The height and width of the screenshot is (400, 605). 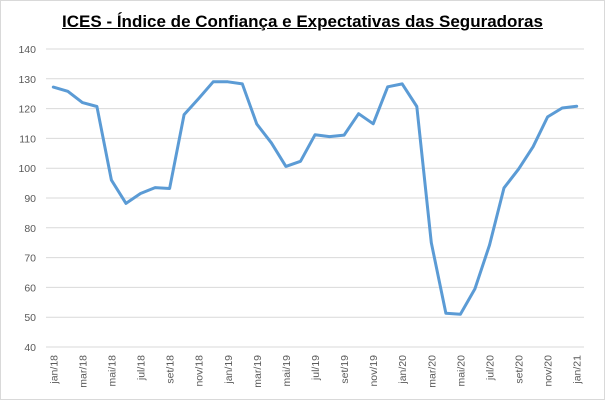 What do you see at coordinates (27, 110) in the screenshot?
I see `y-tick-label: 120` at bounding box center [27, 110].